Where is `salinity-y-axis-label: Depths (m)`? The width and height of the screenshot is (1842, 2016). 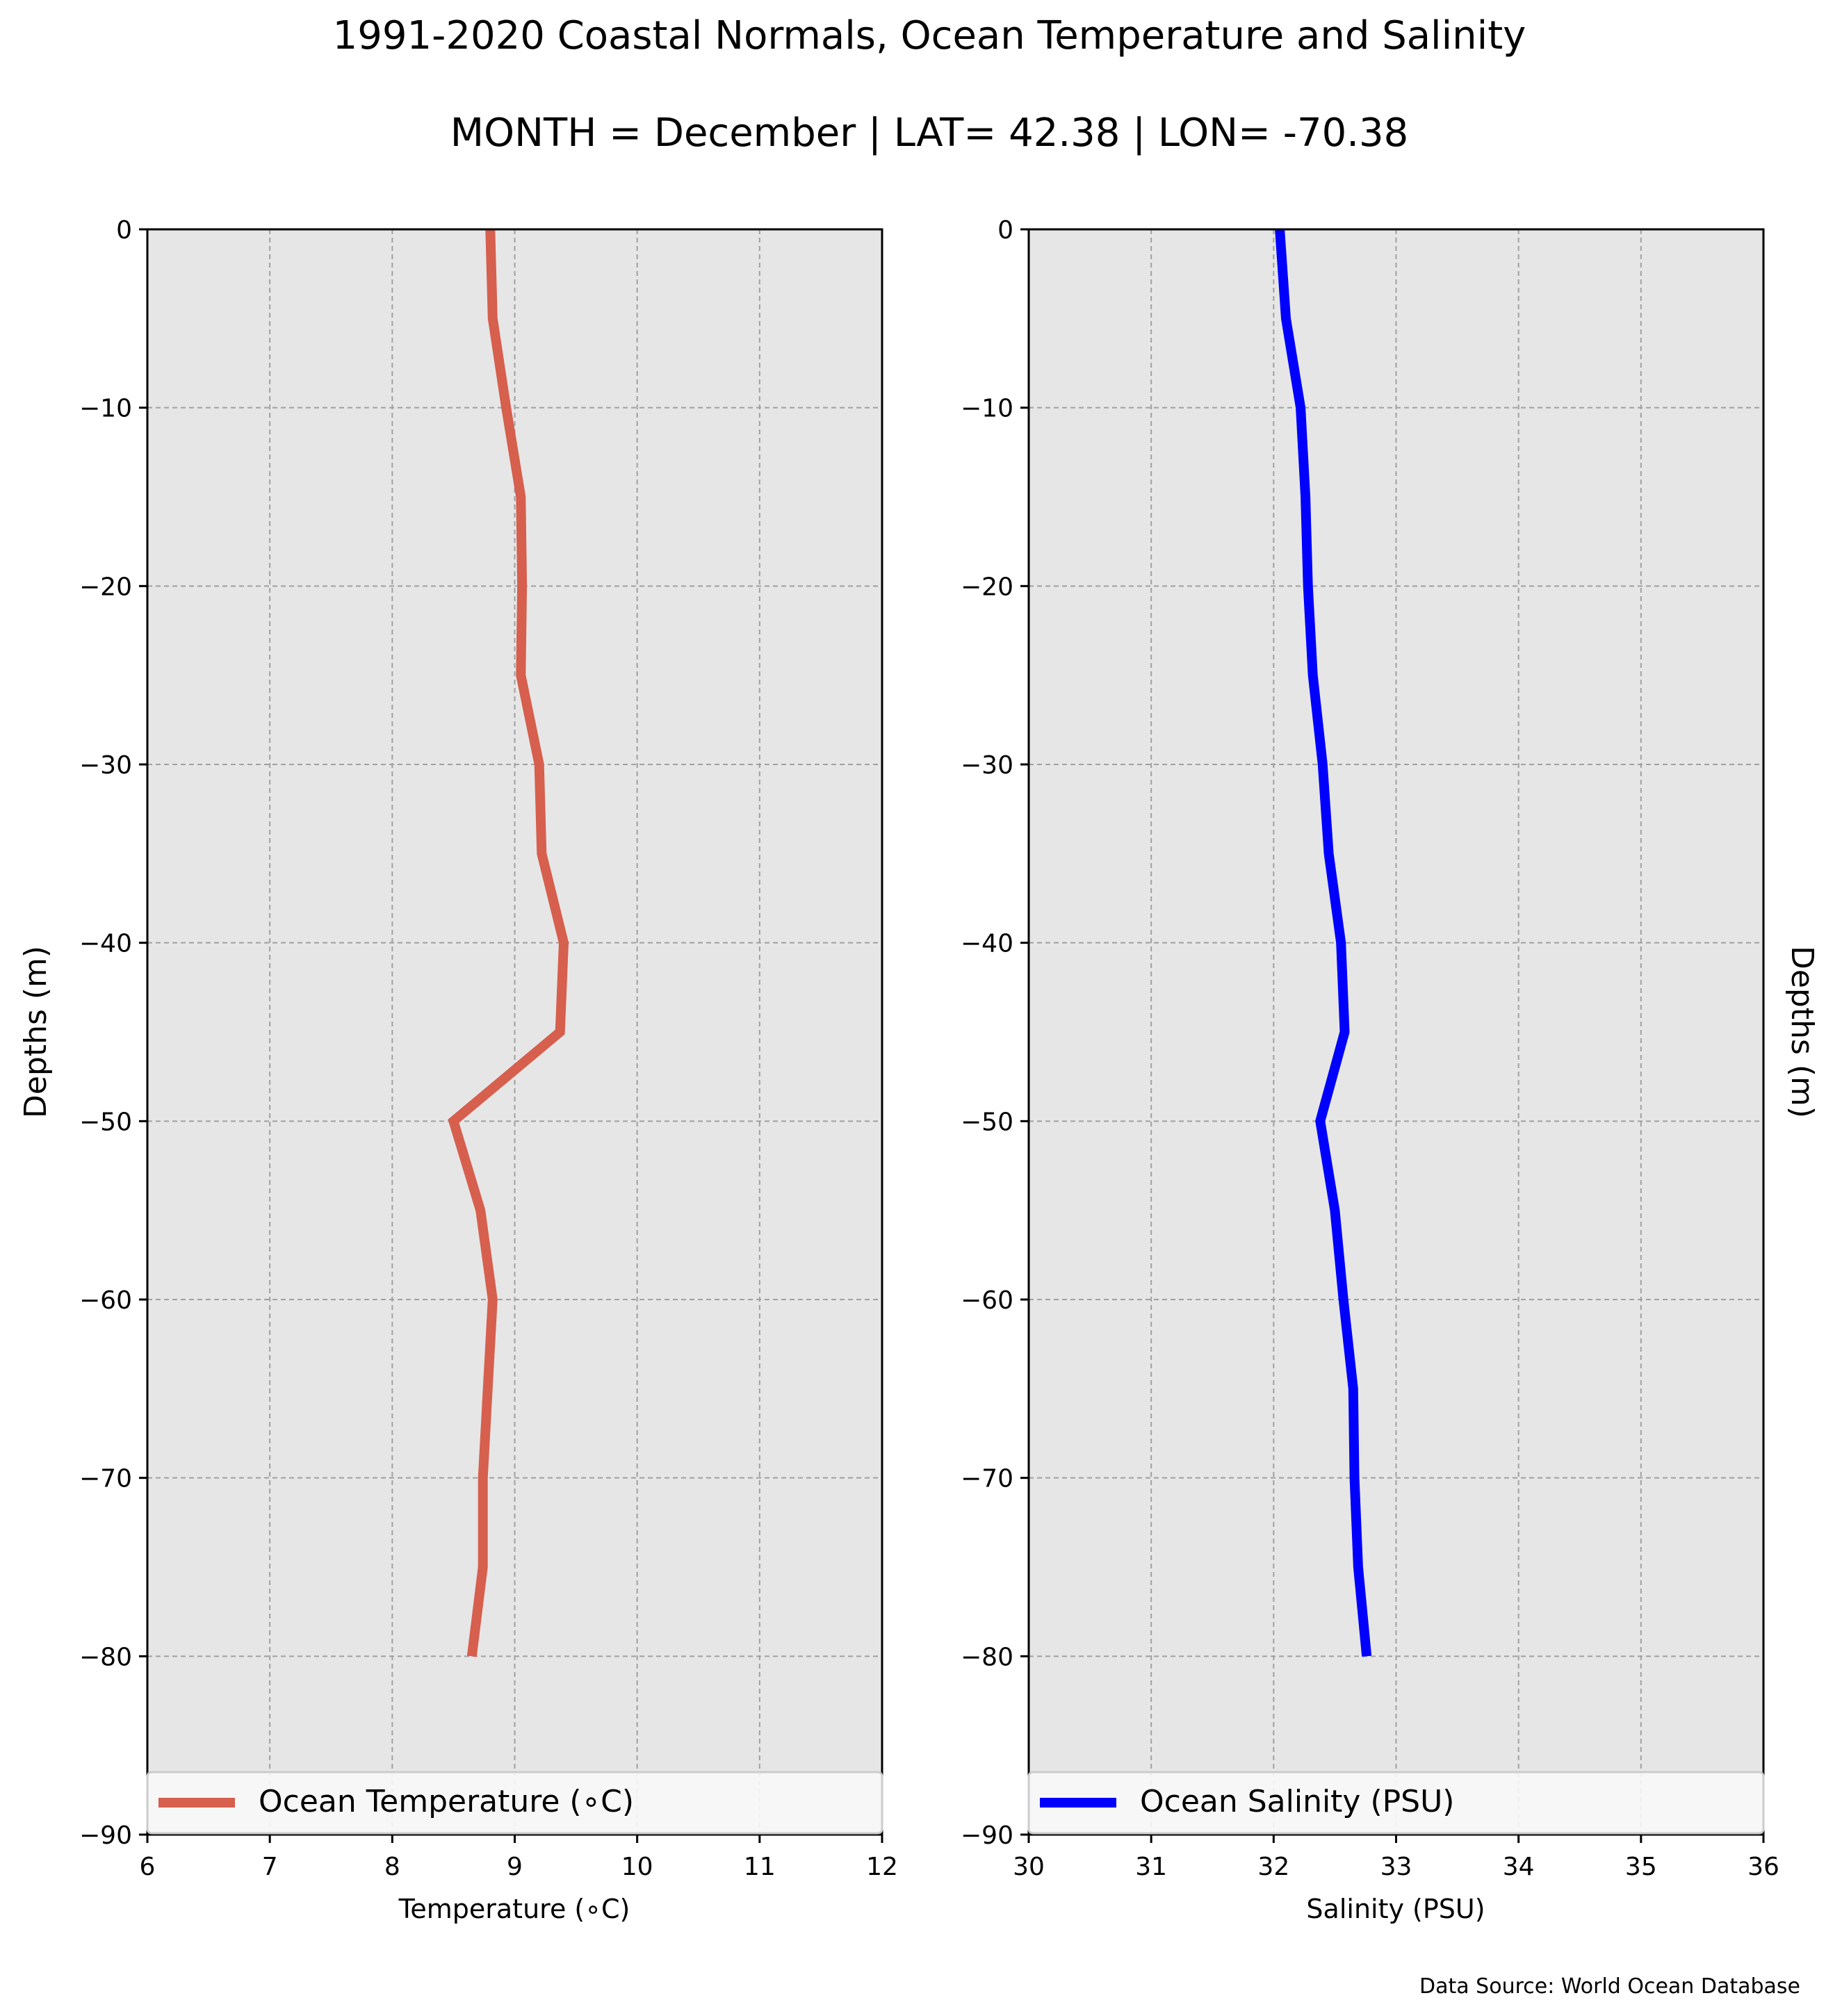
salinity-y-axis-label: Depths (m) is located at coordinates (1802, 1032).